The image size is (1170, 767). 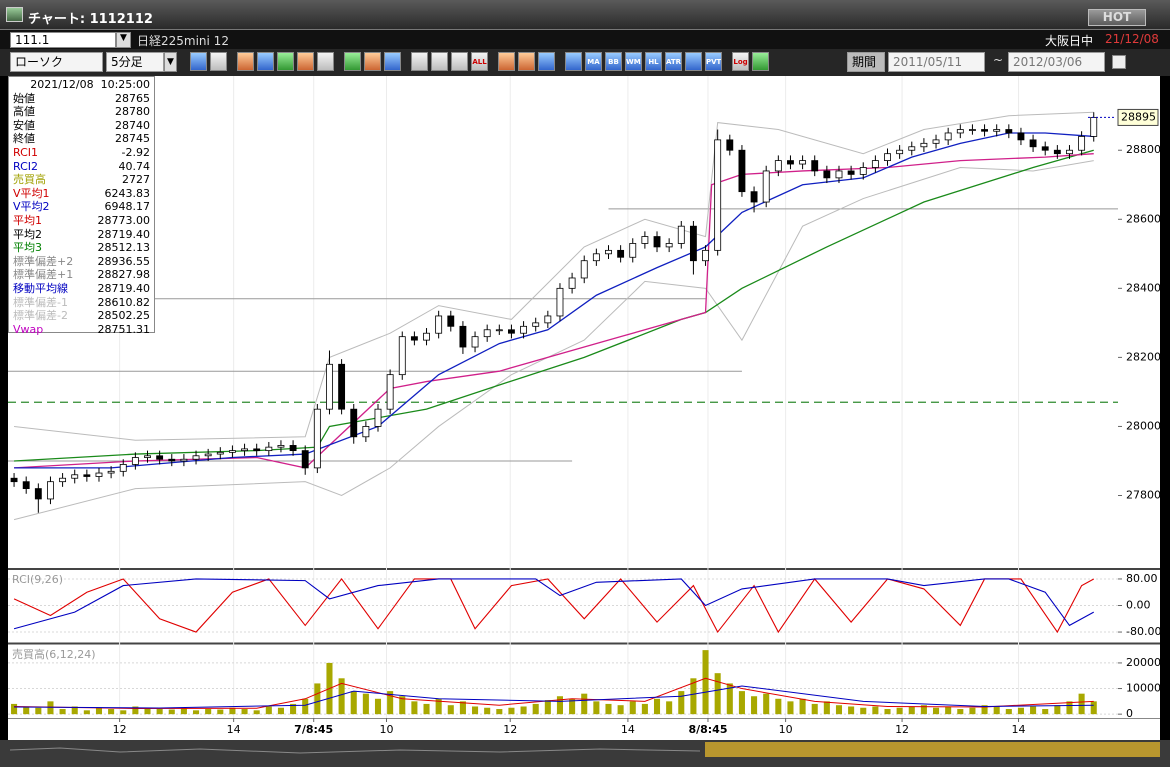 What do you see at coordinates (63, 40) in the screenshot?
I see `code-input: 111.1` at bounding box center [63, 40].